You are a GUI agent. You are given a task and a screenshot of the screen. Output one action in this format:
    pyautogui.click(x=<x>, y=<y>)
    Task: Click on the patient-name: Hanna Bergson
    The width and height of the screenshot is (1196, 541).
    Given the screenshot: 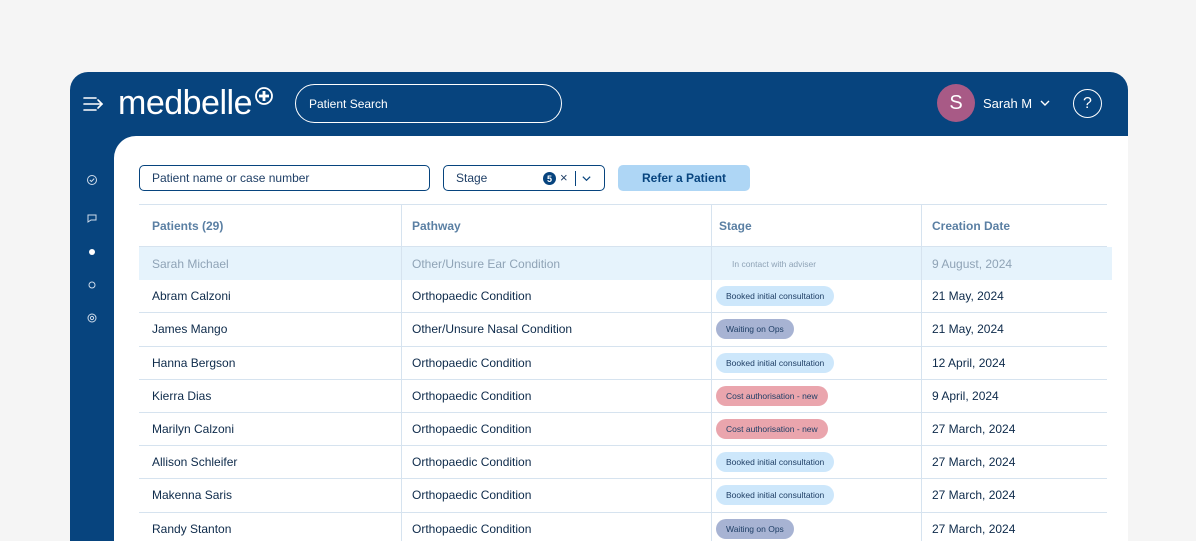 What is the action you would take?
    pyautogui.click(x=194, y=362)
    